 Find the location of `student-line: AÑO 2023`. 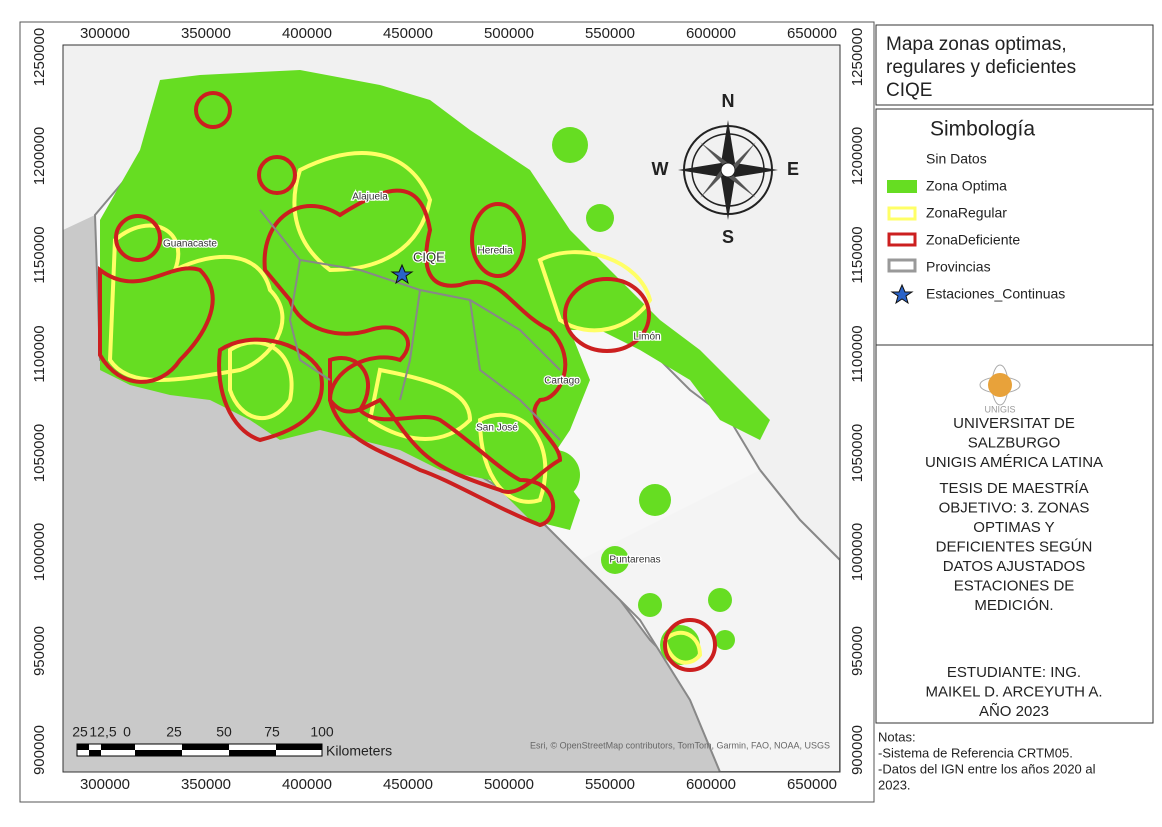

student-line: AÑO 2023 is located at coordinates (1014, 711).